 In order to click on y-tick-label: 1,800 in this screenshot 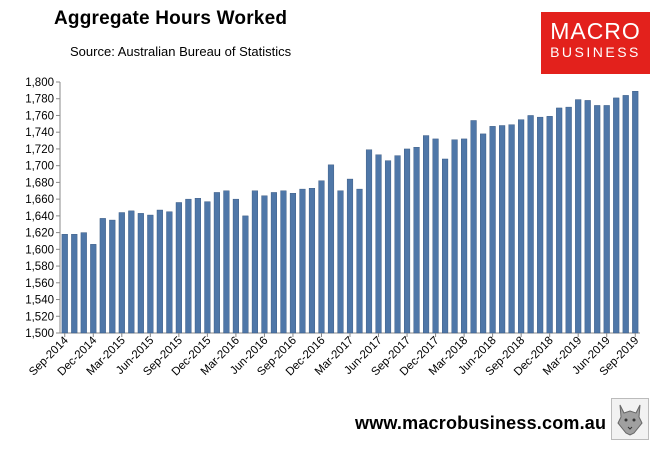, I will do `click(39, 83)`.